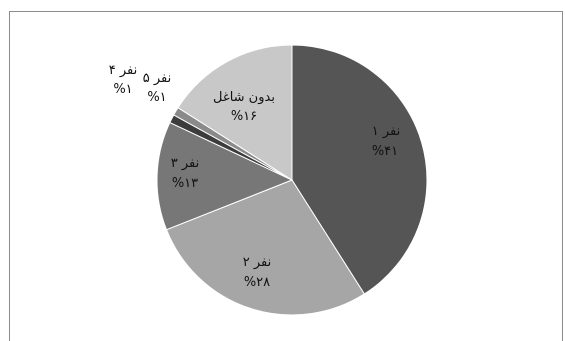  I want to click on slice-label-name: ۵ نفر, so click(157, 78).